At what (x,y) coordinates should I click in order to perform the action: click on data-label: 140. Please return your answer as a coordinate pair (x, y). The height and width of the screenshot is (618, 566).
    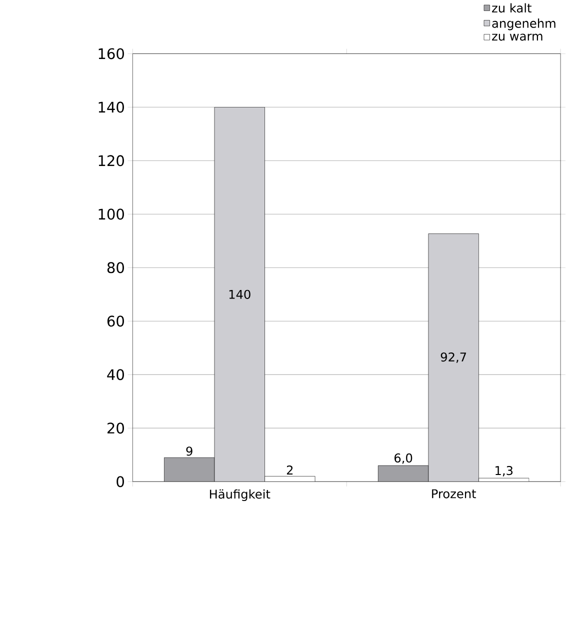
    Looking at the image, I should click on (240, 294).